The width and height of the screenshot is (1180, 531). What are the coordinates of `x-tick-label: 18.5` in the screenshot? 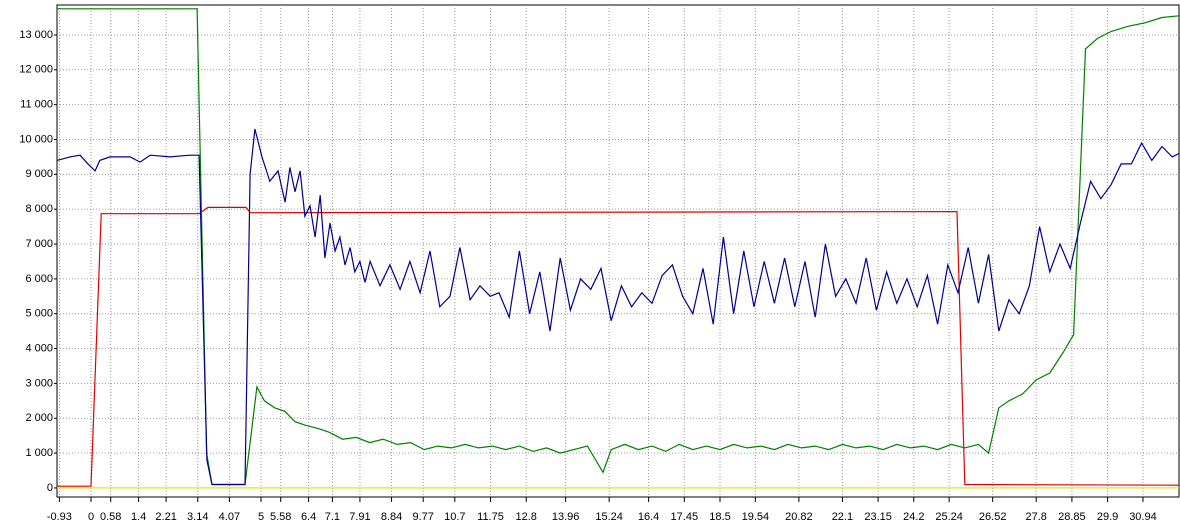 It's located at (719, 517).